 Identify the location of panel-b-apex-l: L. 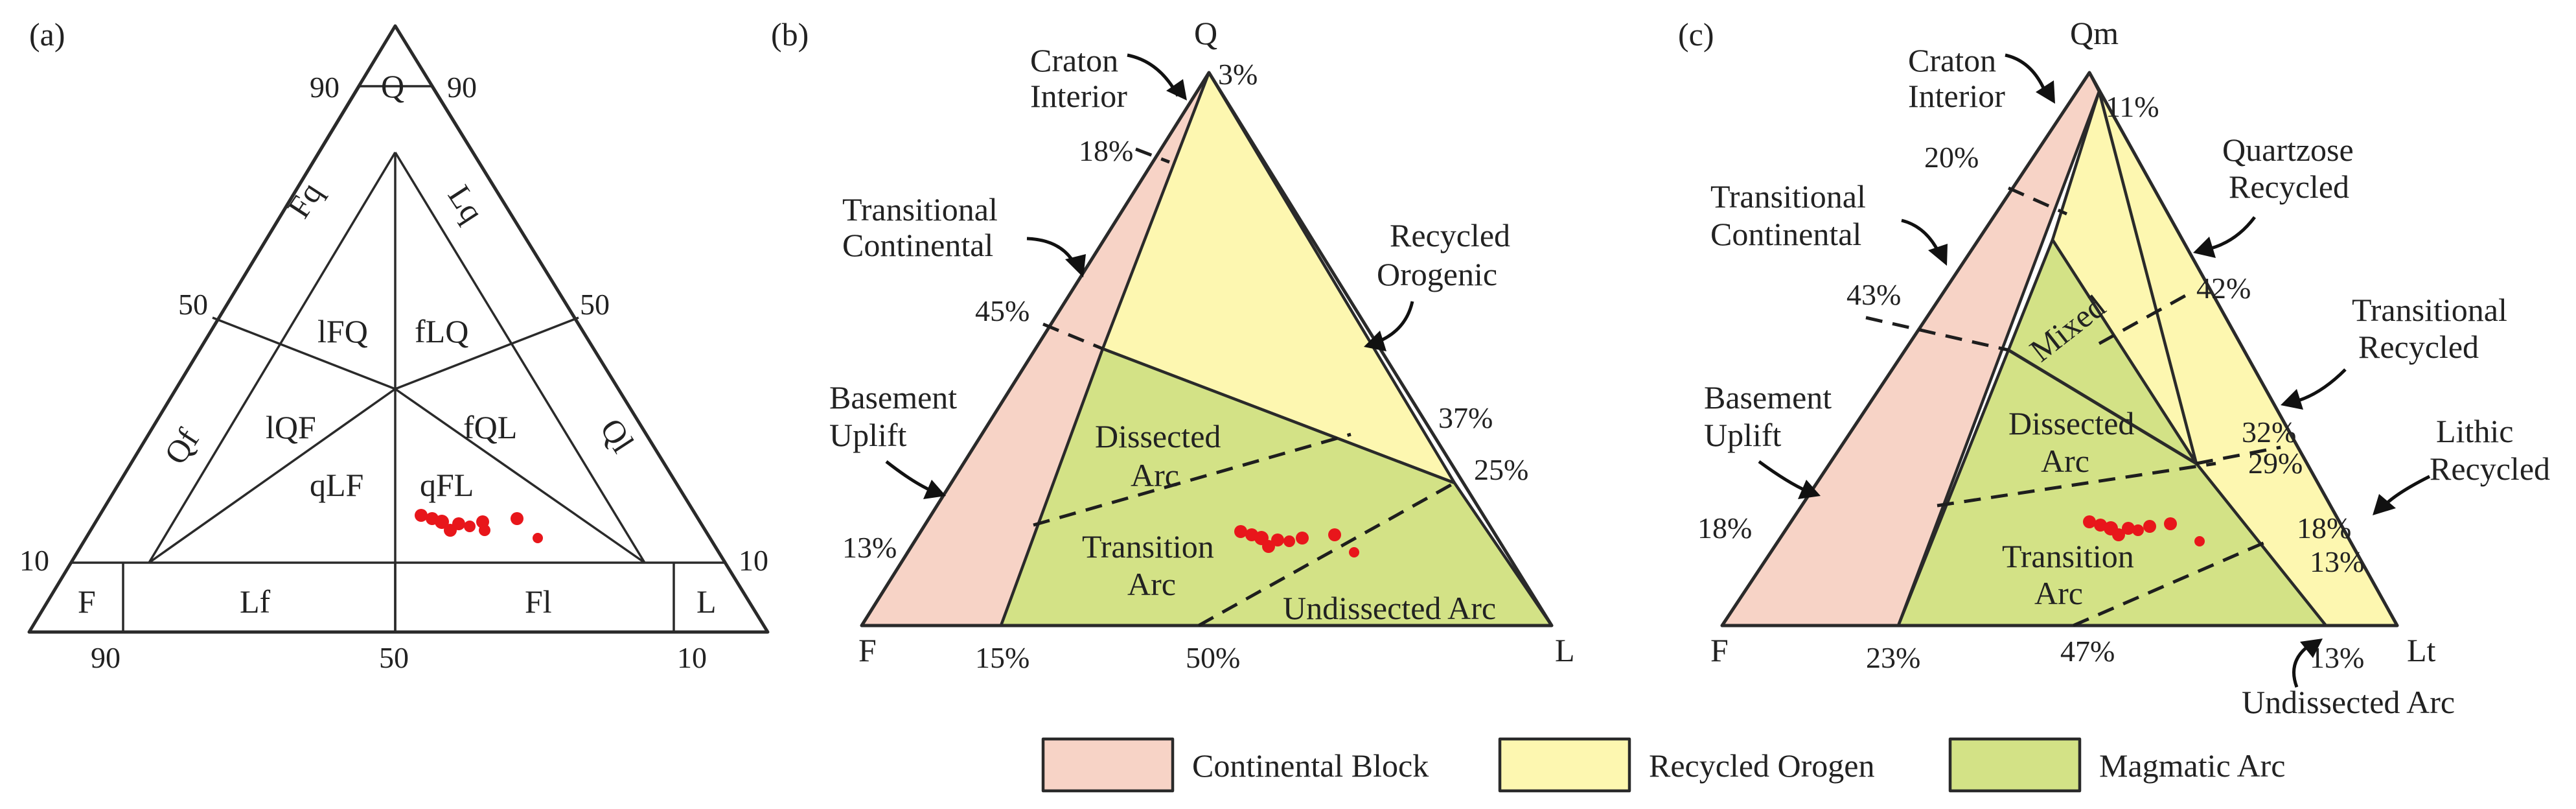
(1565, 650).